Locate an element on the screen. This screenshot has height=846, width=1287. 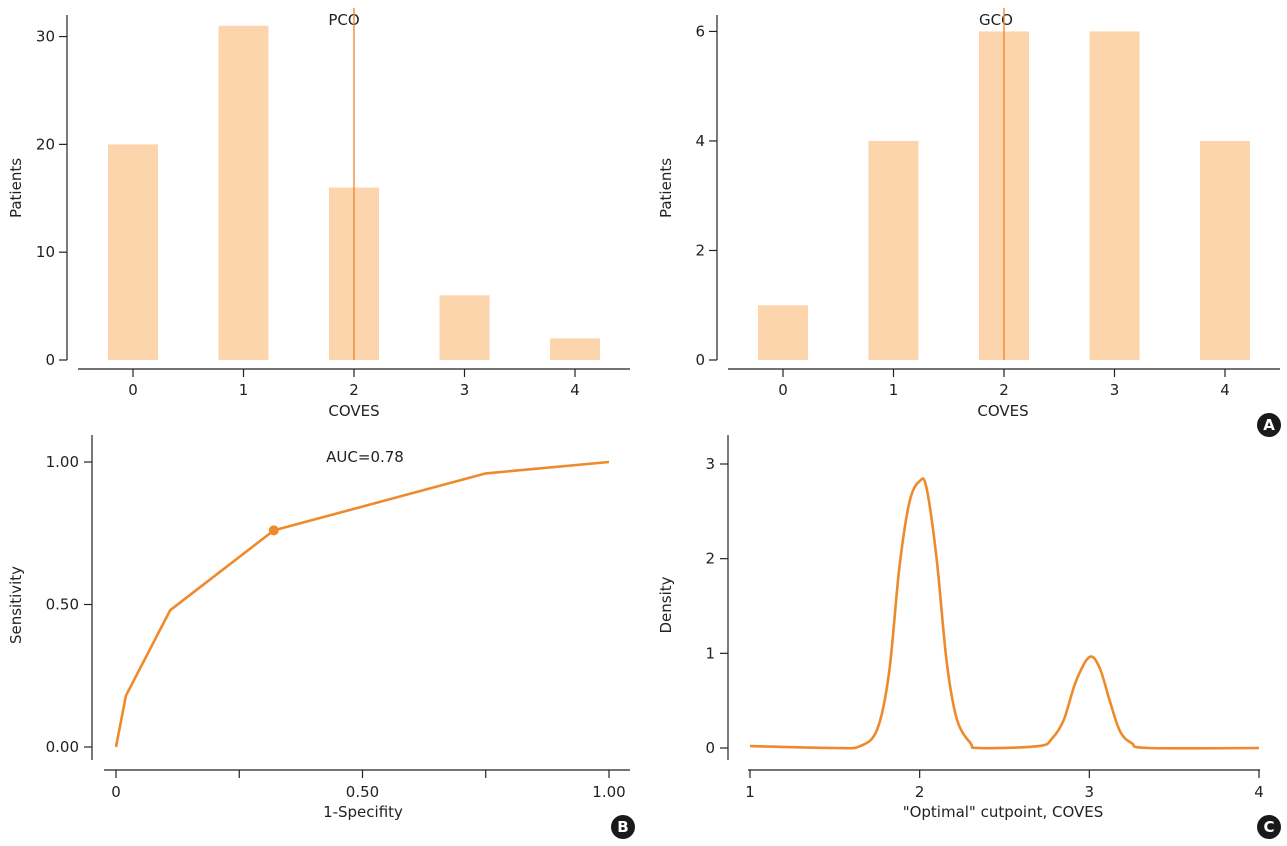
y-tick-label: 3 is located at coordinates (710, 464).